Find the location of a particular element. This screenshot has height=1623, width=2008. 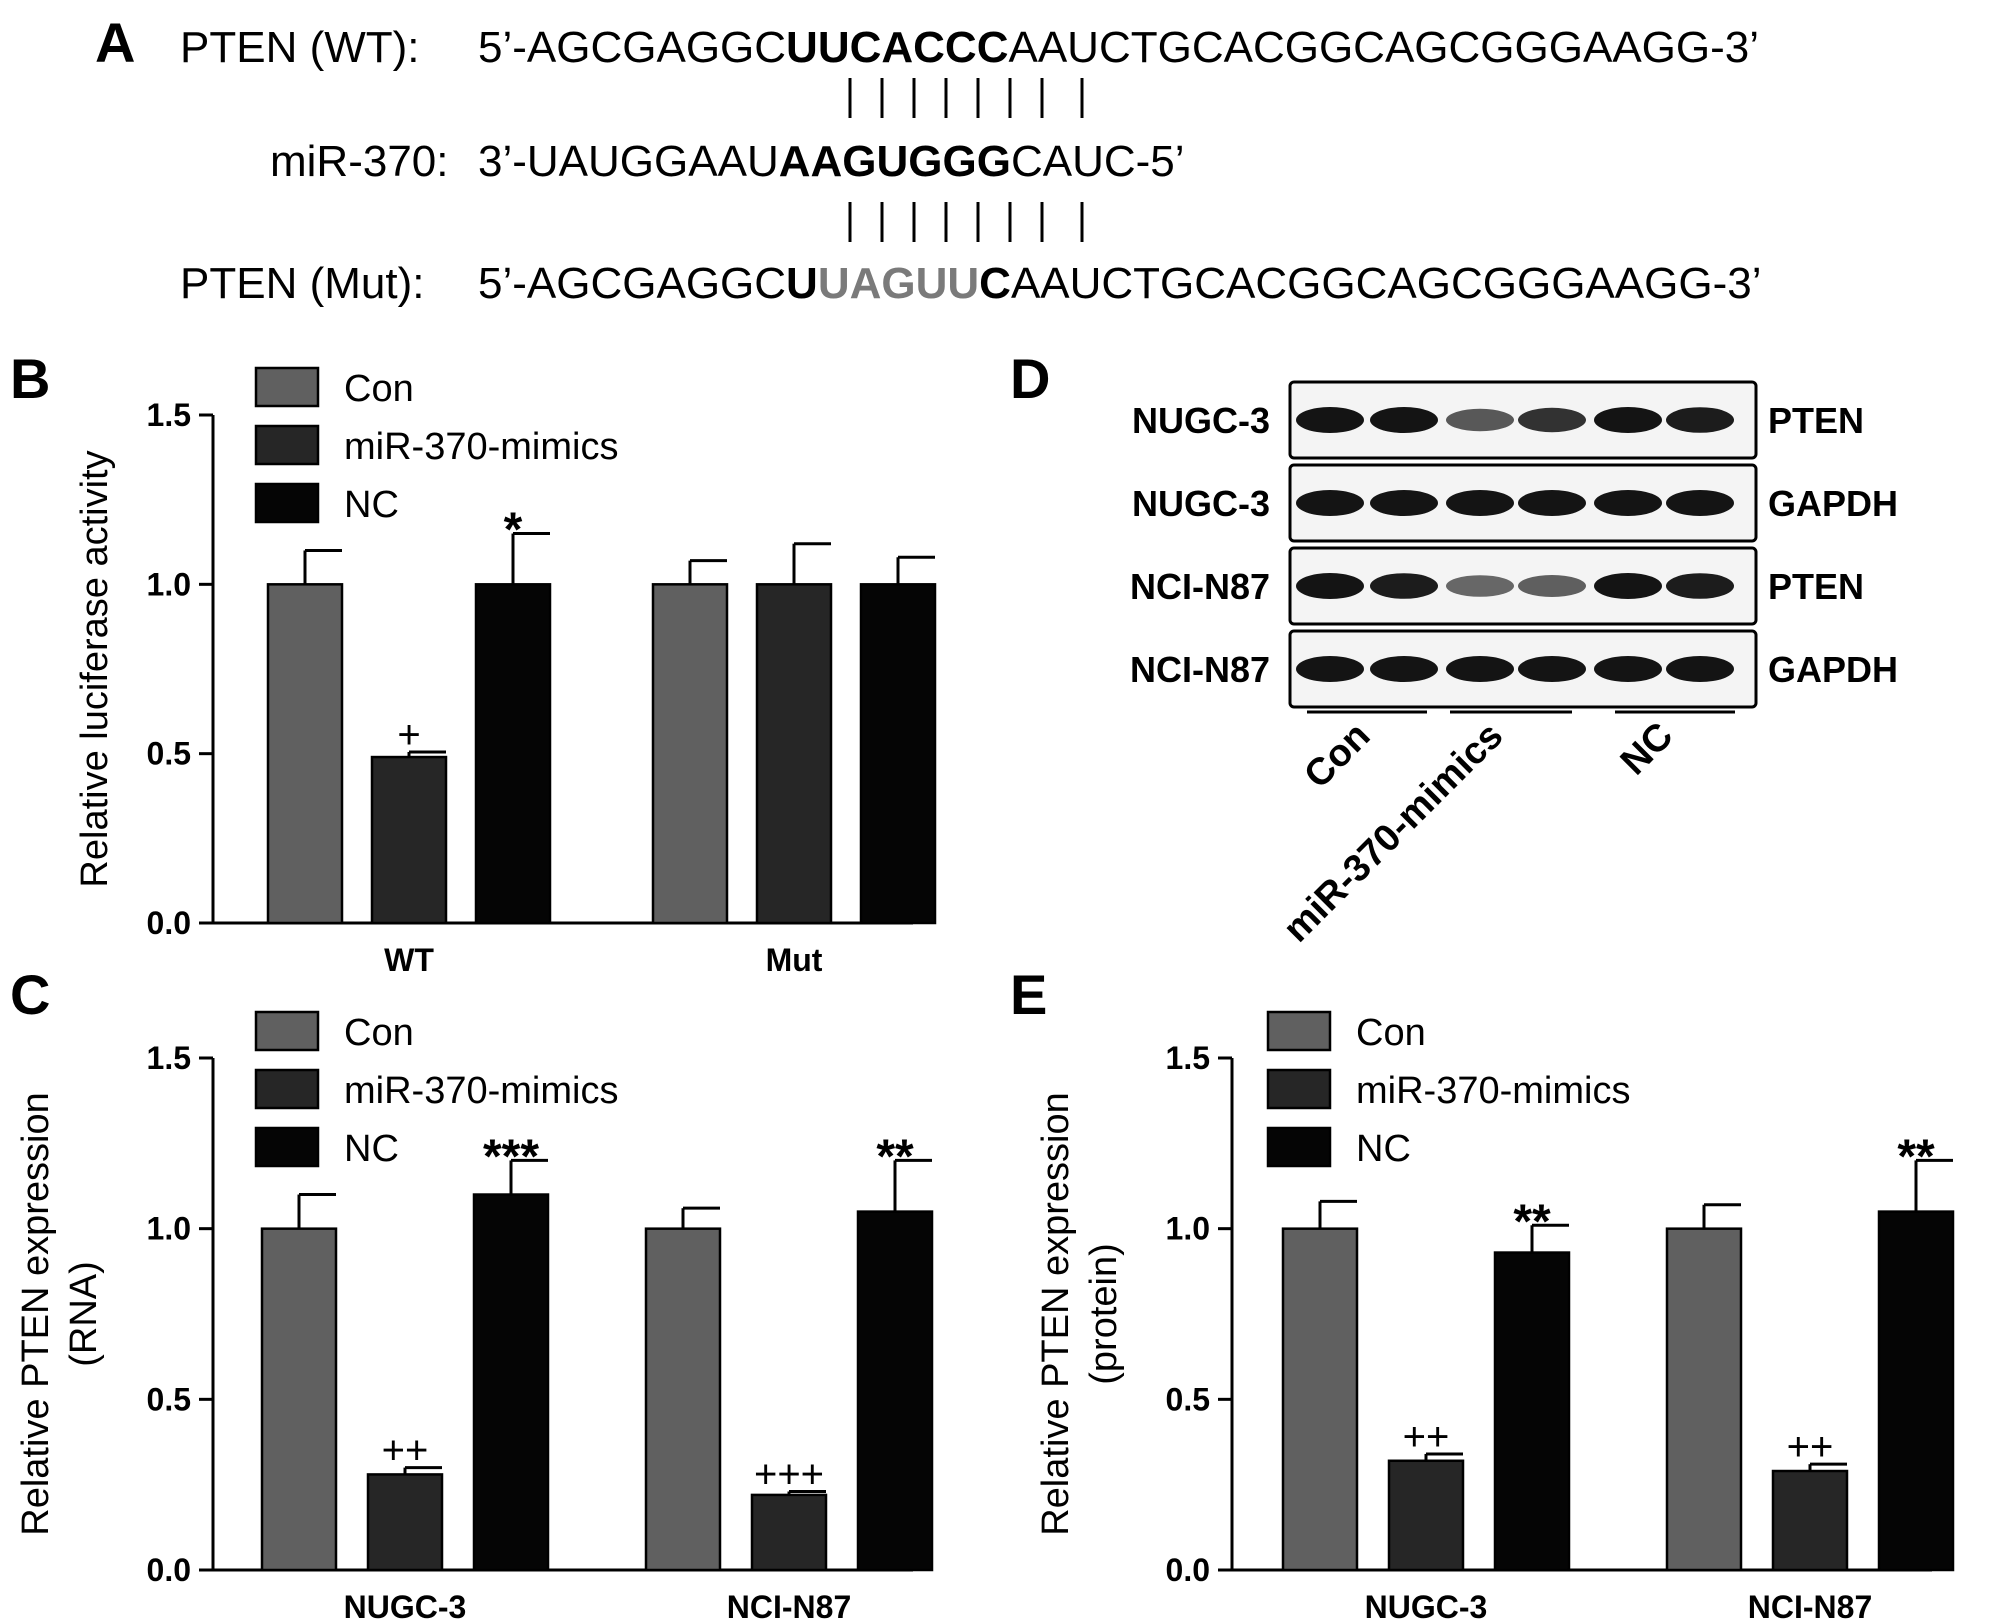

mut-seq-prefix: 5’-AGCGAGGC is located at coordinates (632, 283).